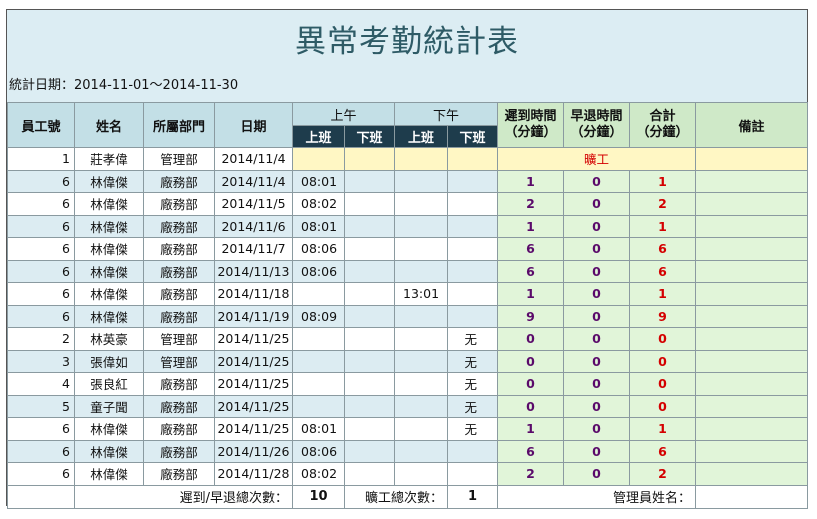 The height and width of the screenshot is (519, 817). Describe the element at coordinates (318, 204) in the screenshot. I see `cell-am-in: 08:02` at that location.